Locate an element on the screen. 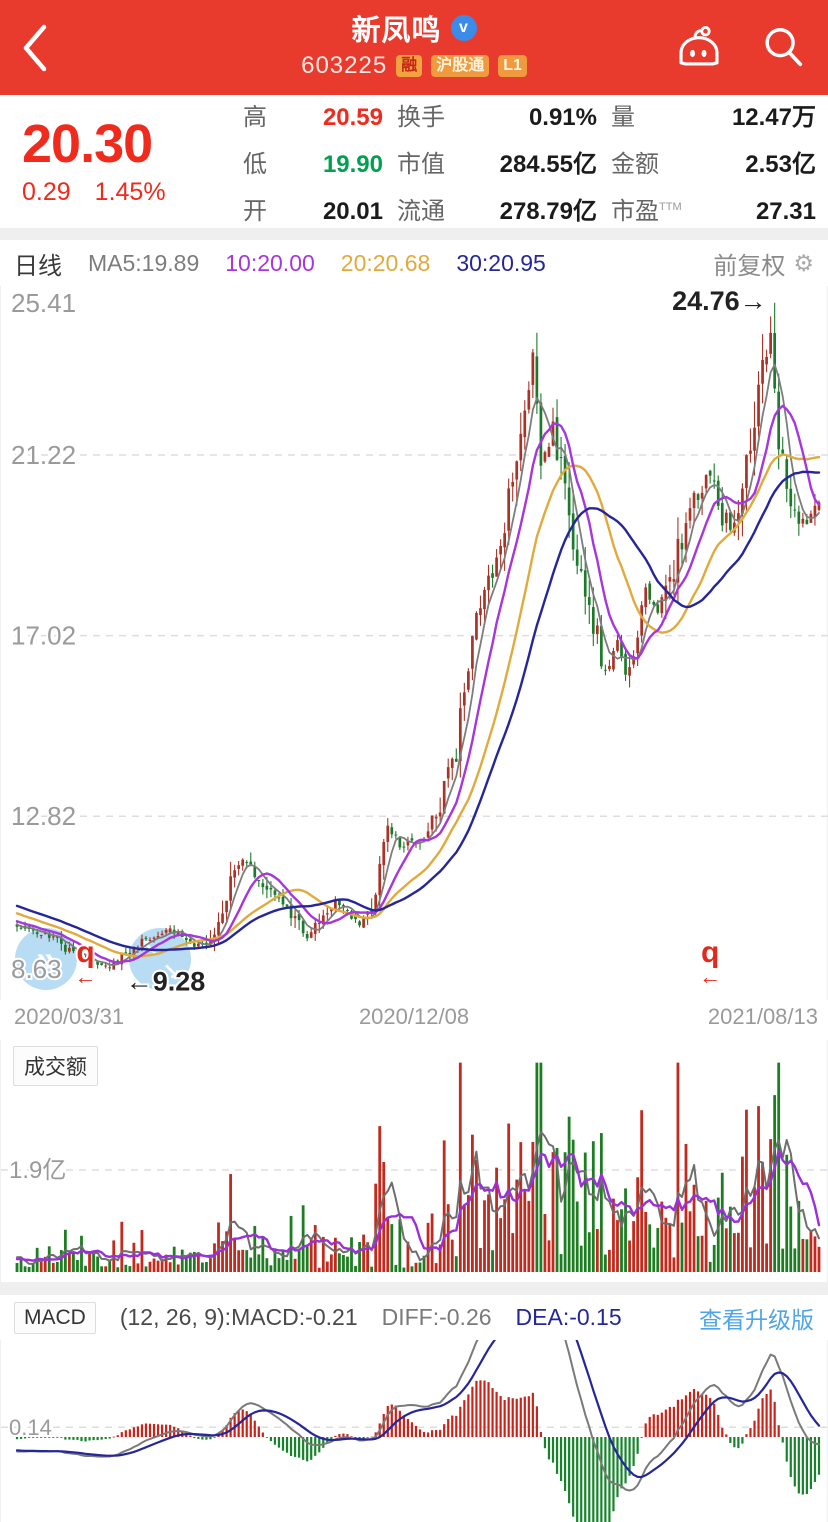  price-axis-label: 12.82 is located at coordinates (43, 816).